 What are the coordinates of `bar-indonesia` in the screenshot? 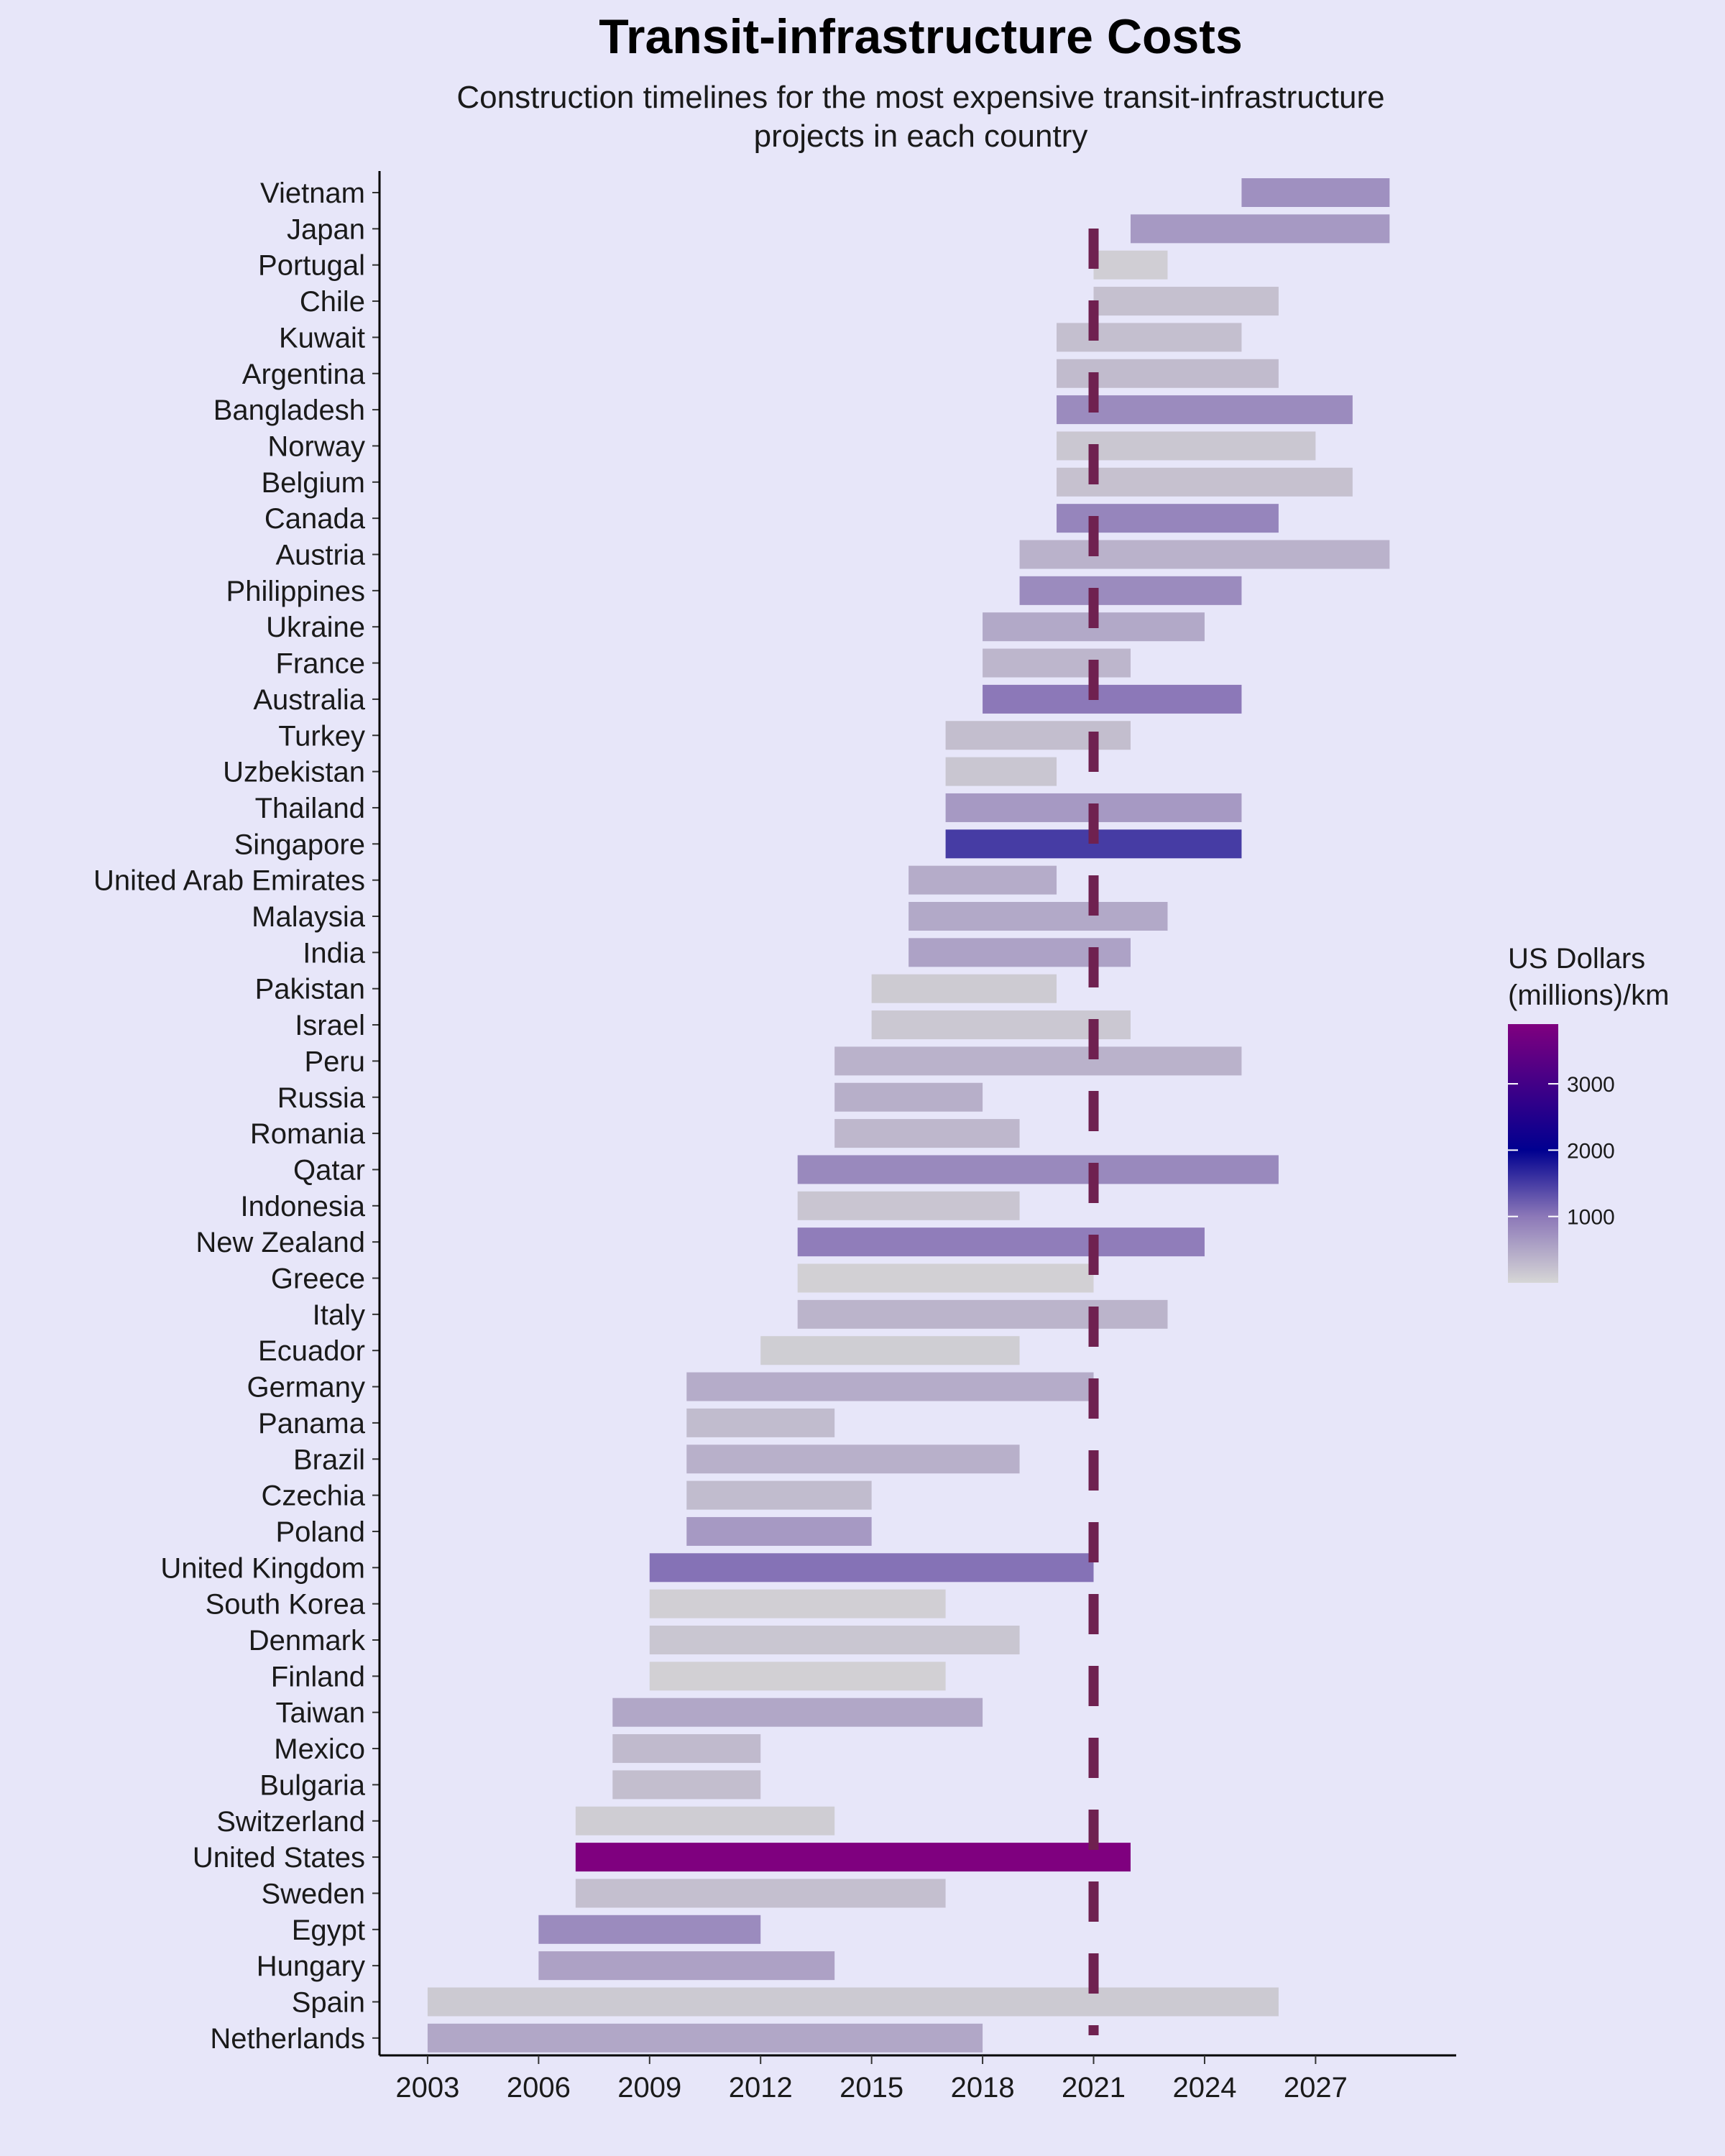 It's located at (908, 1206).